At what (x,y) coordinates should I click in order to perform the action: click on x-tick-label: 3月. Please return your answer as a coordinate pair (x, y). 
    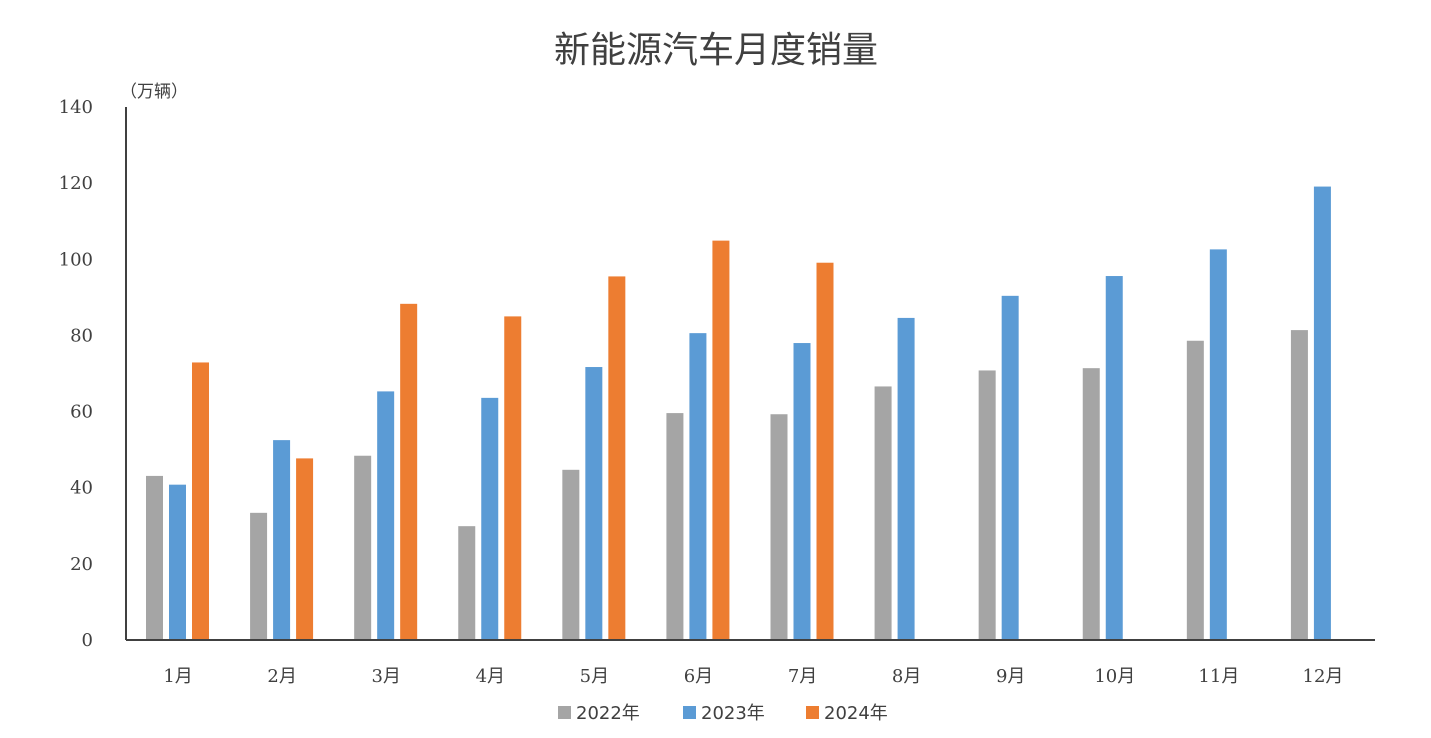
    Looking at the image, I should click on (385, 676).